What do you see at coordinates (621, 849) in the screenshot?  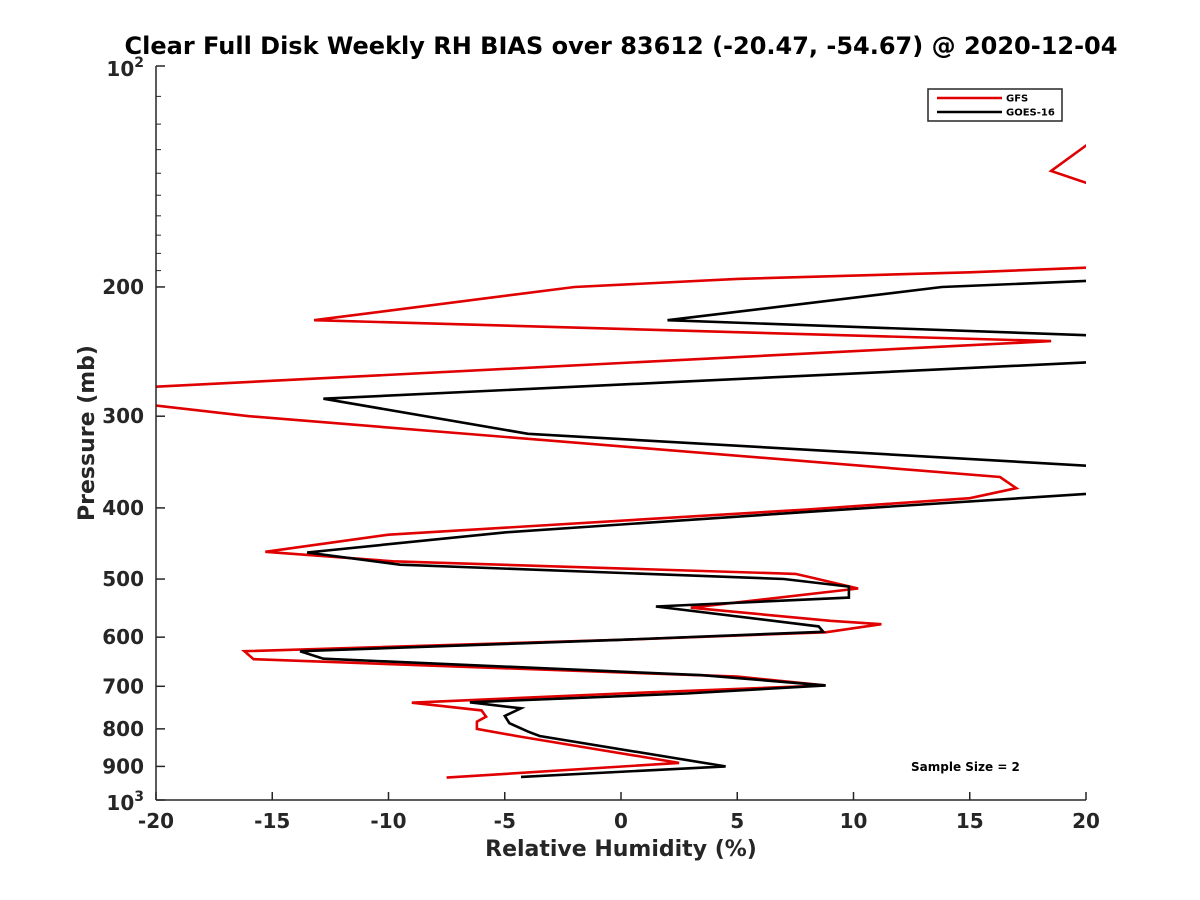 I see `x-axis-label: Relative Humidity (%)` at bounding box center [621, 849].